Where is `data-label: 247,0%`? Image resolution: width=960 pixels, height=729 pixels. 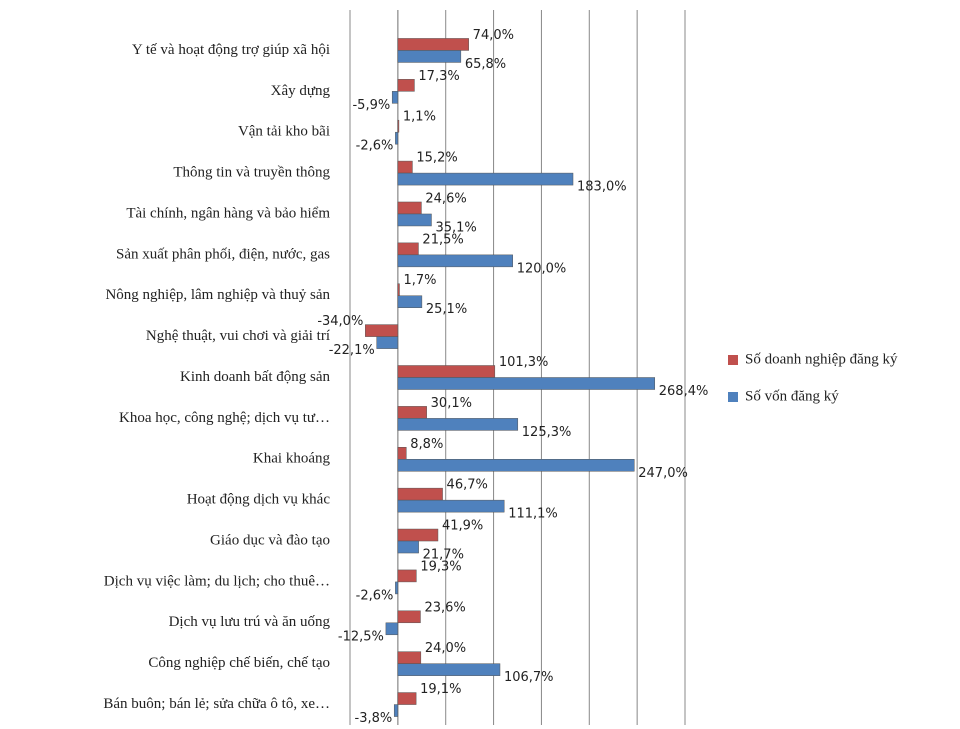
data-label: 247,0% is located at coordinates (663, 473).